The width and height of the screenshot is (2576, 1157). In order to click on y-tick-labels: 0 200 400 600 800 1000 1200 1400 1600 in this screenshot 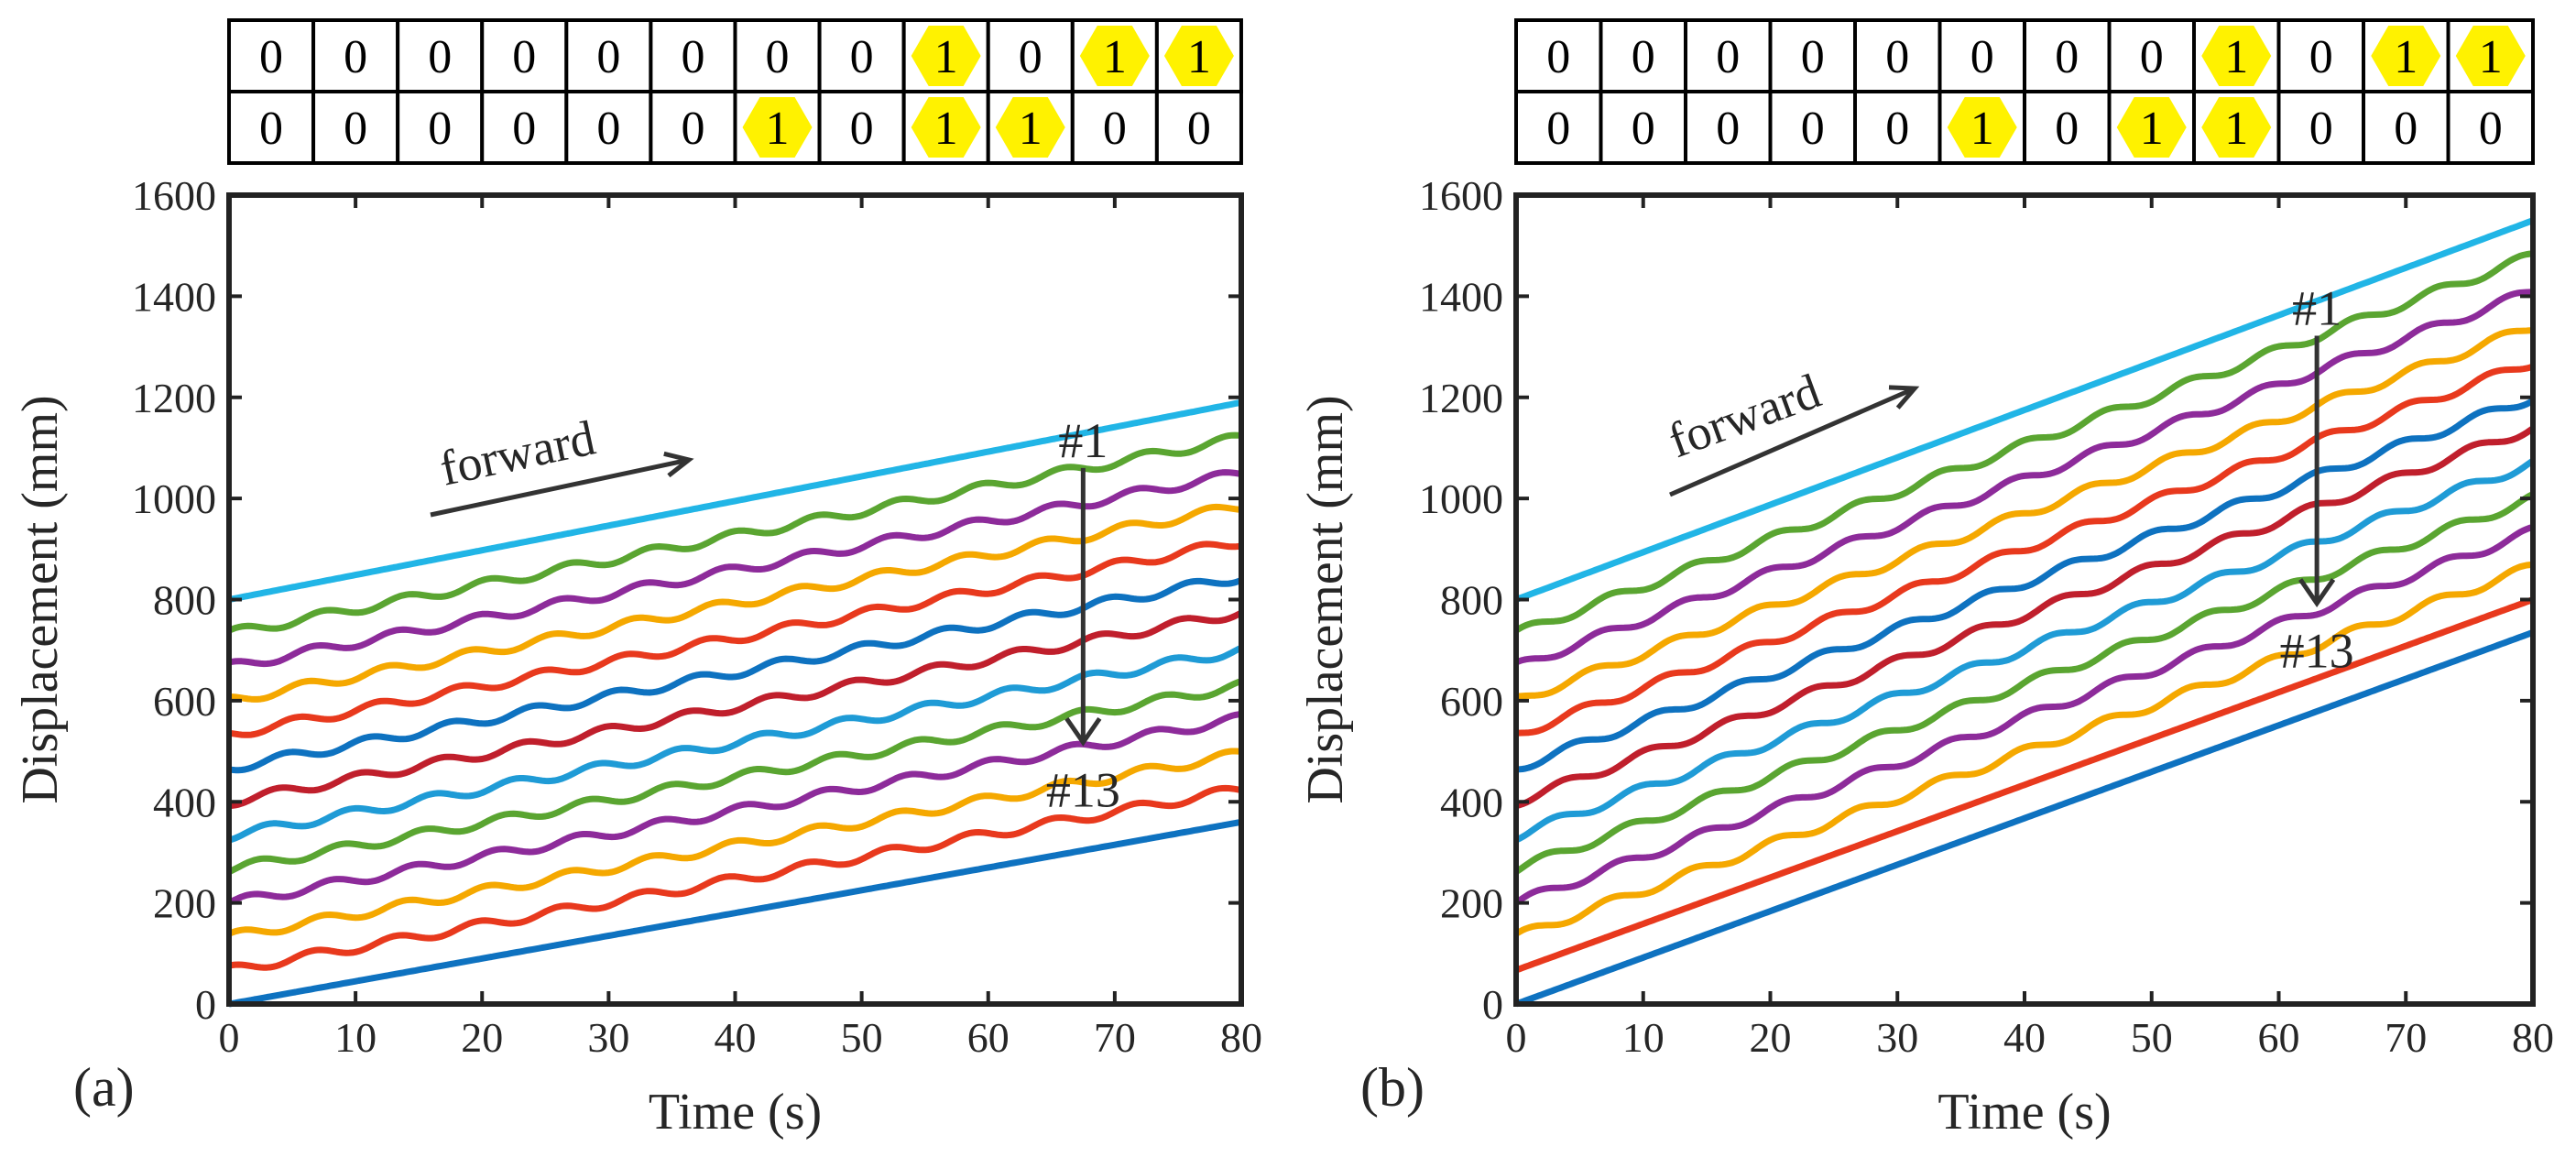, I will do `click(1461, 600)`.